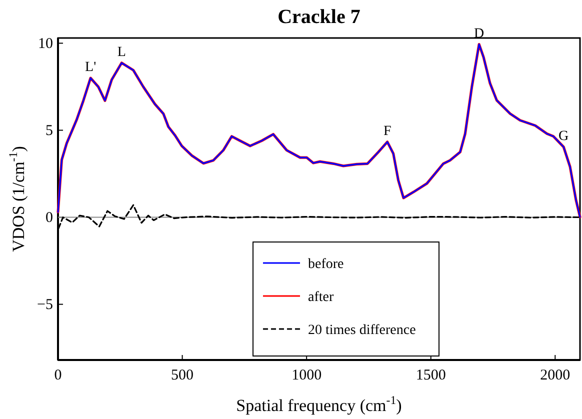  I want to click on y-tick-label: −5, so click(45, 305).